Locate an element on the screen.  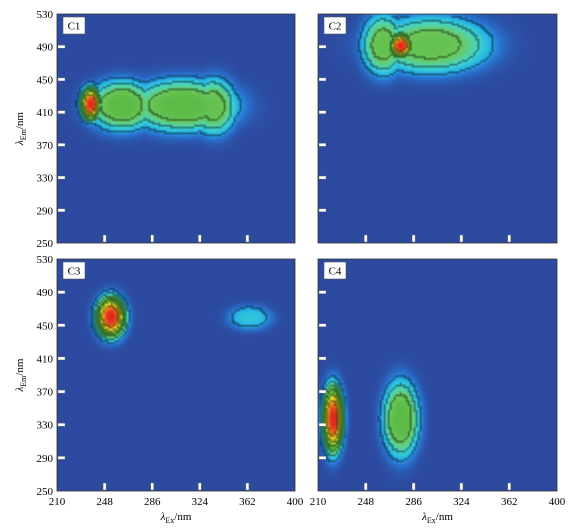
panel-label: C4 is located at coordinates (335, 270).